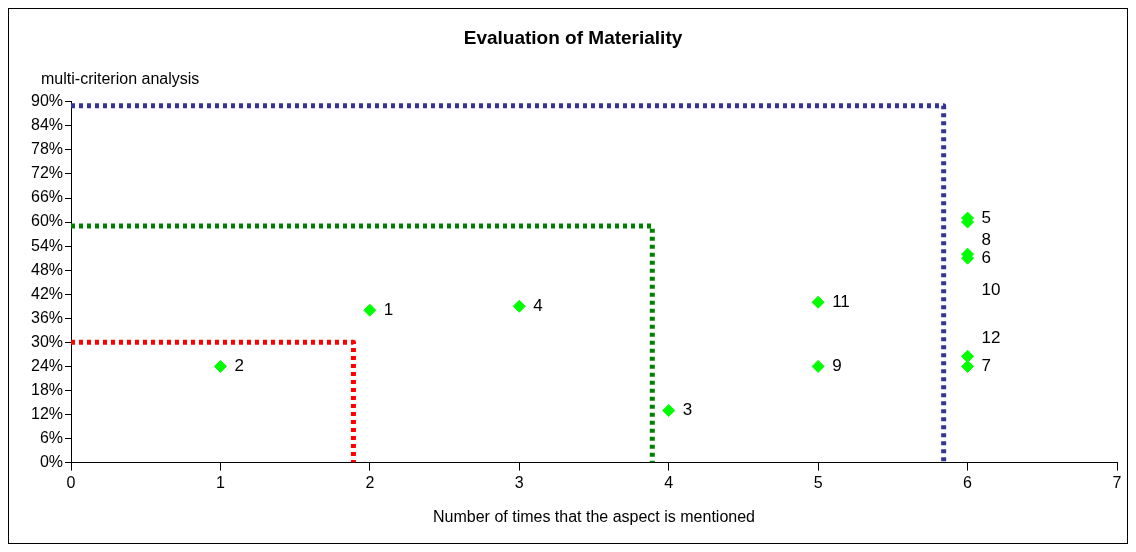 Image resolution: width=1136 pixels, height=552 pixels. What do you see at coordinates (986, 239) in the screenshot?
I see `annotation: 8` at bounding box center [986, 239].